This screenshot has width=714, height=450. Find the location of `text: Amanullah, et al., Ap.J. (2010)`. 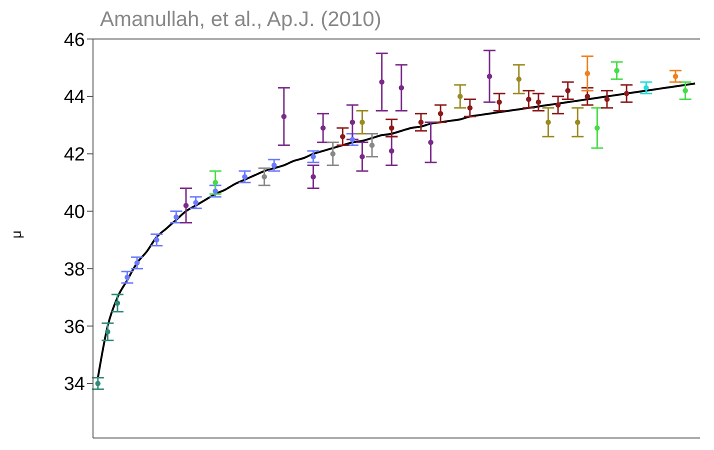

text: Amanullah, et al., Ap.J. (2010) is located at coordinates (241, 20).